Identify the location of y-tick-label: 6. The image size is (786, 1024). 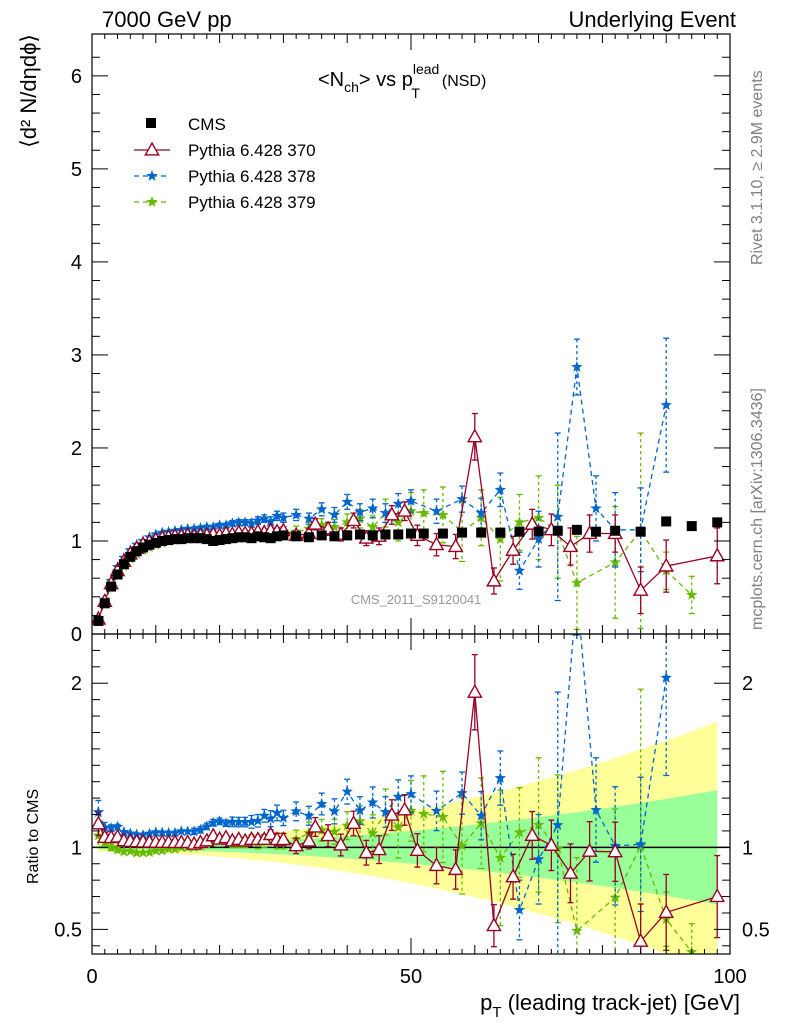
(76, 77).